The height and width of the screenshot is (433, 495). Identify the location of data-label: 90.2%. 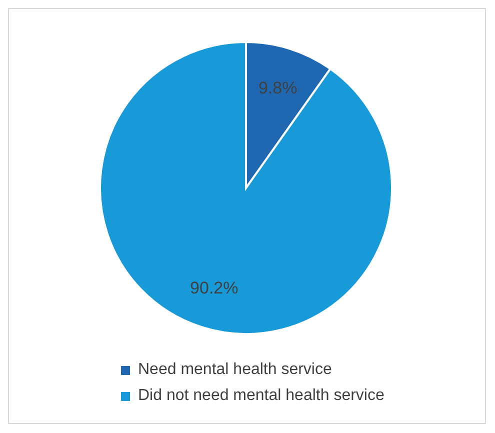
(214, 288).